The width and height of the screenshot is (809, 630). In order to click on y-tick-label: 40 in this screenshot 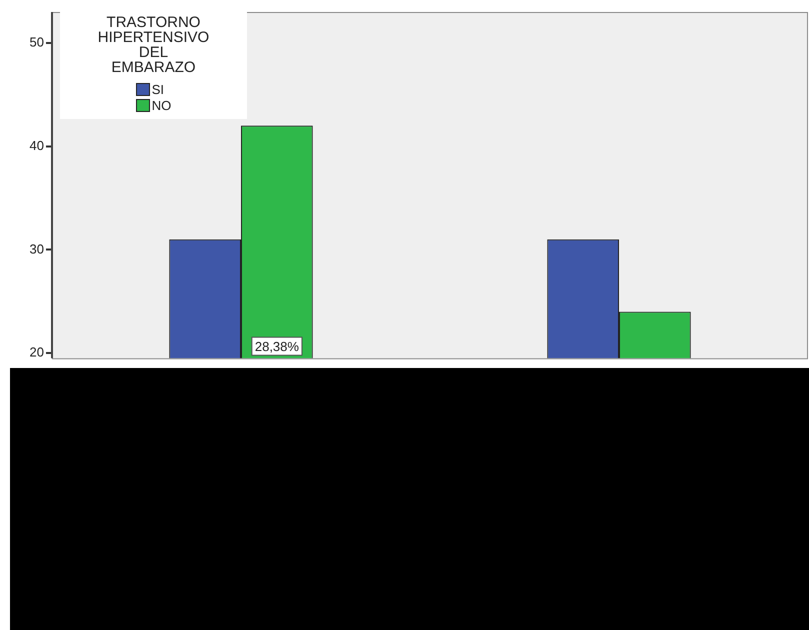, I will do `click(37, 145)`.